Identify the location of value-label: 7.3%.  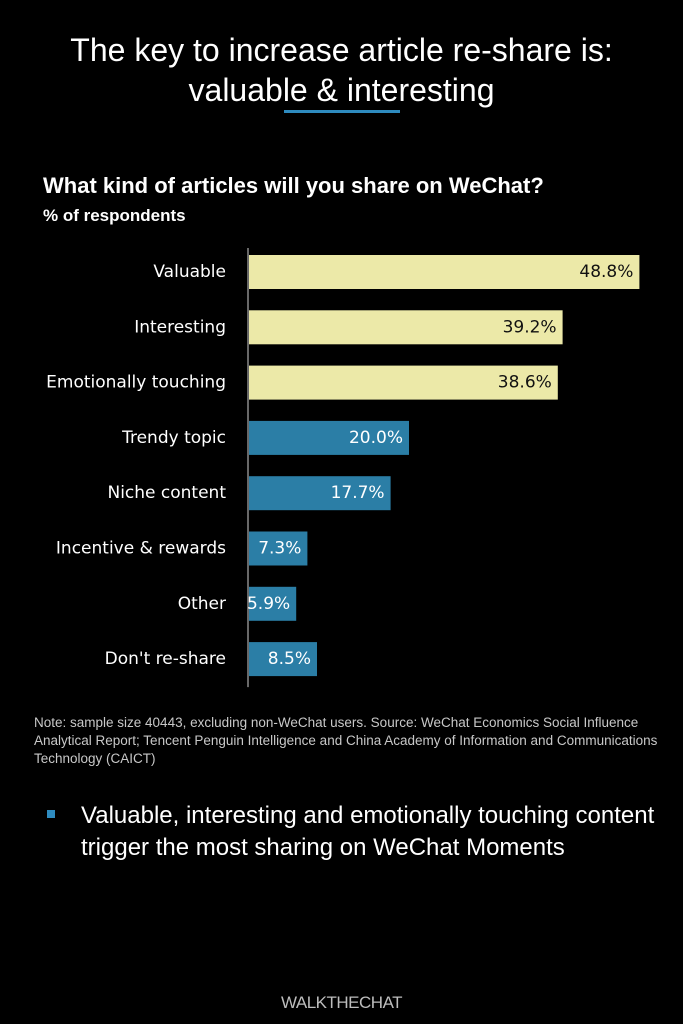
(279, 549).